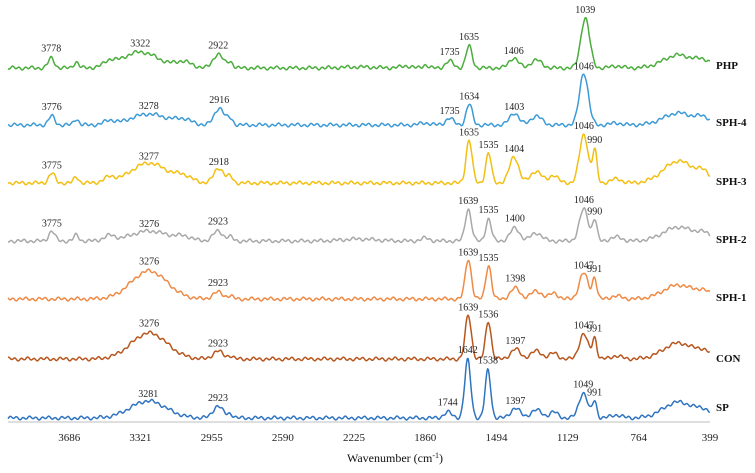  I want to click on peak-label: 1744, so click(448, 403).